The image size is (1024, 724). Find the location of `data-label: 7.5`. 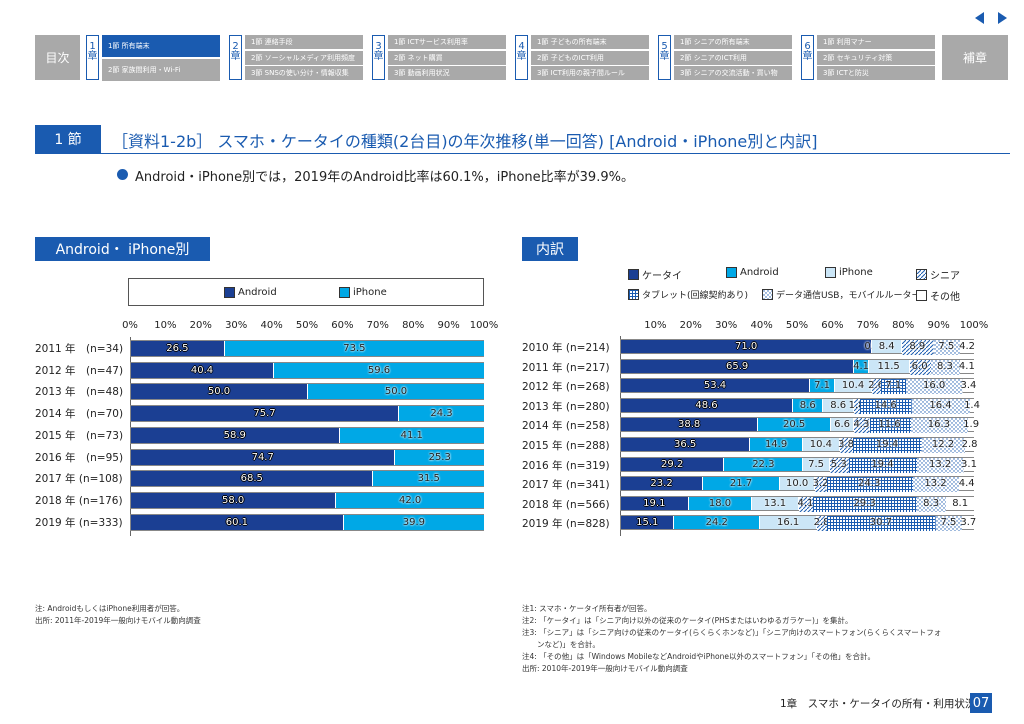

data-label: 7.5 is located at coordinates (816, 464).